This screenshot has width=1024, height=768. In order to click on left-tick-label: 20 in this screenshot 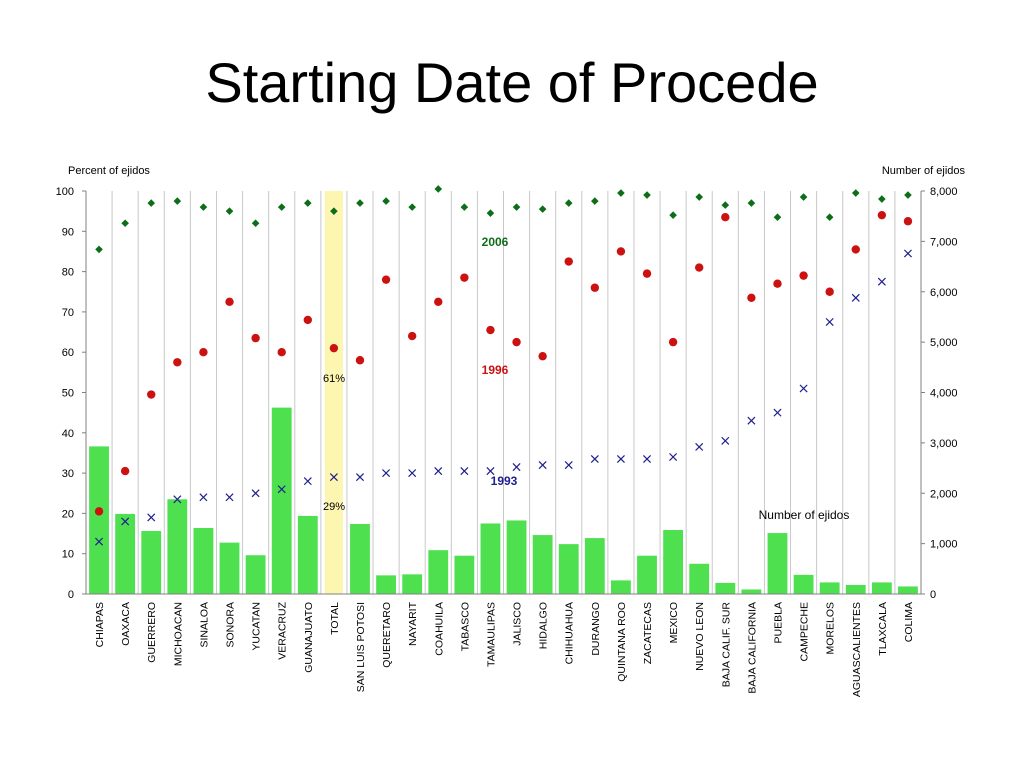, I will do `click(68, 514)`.